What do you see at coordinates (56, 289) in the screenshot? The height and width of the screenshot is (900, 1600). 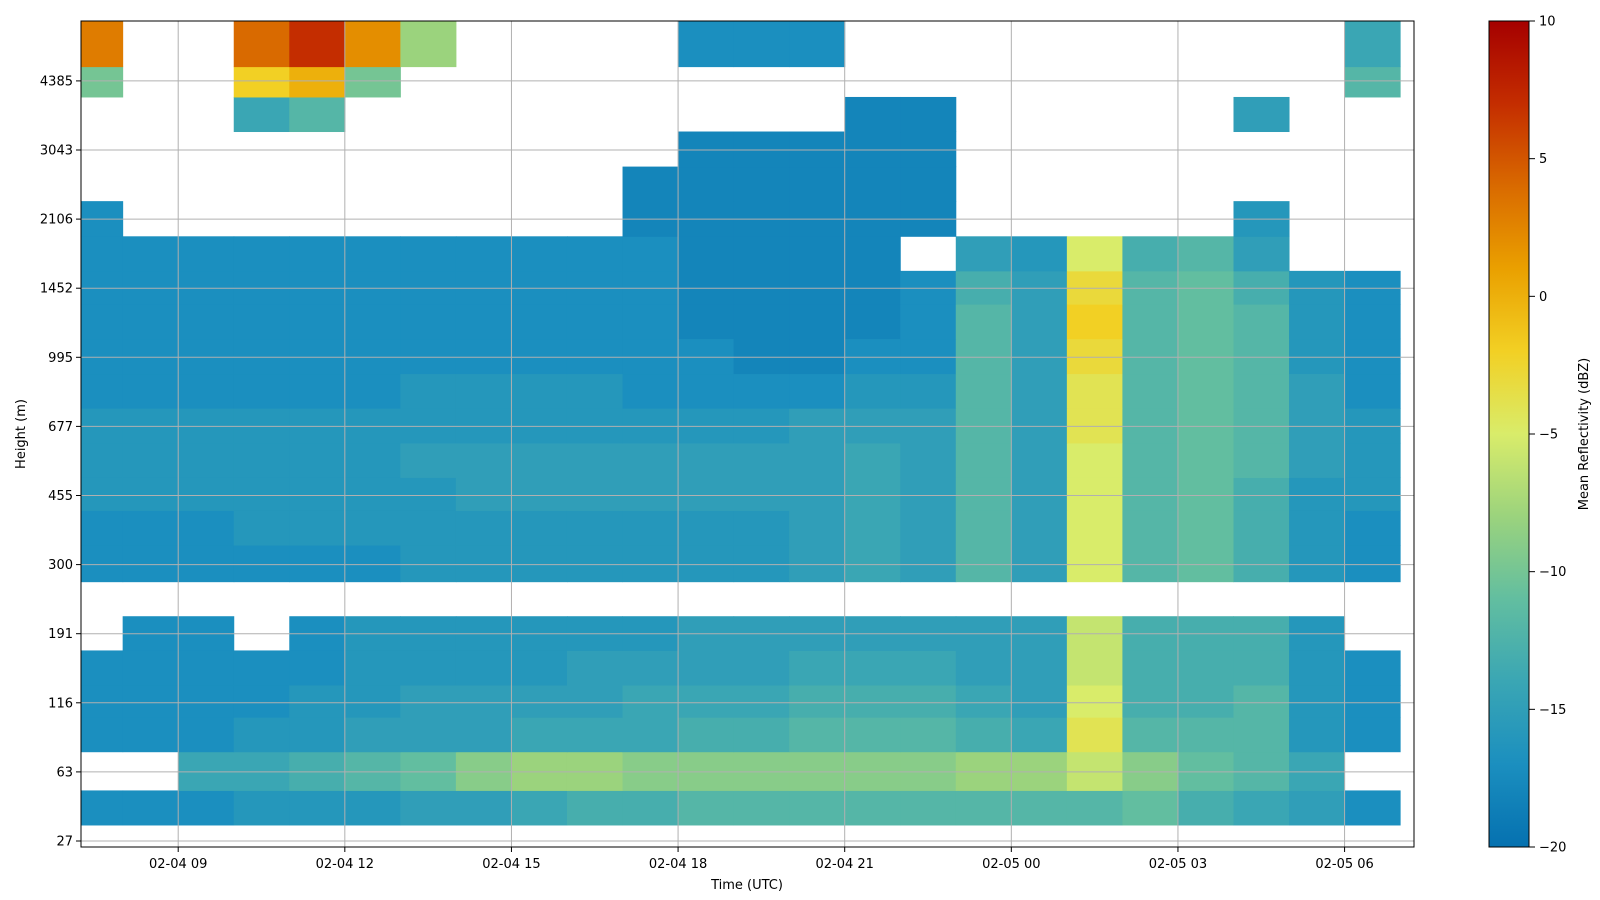 I see `y-tick-label: 1452` at bounding box center [56, 289].